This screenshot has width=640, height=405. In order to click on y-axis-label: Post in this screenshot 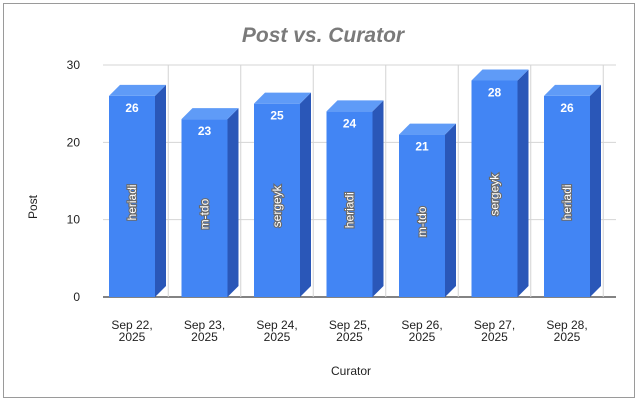, I will do `click(33, 206)`.